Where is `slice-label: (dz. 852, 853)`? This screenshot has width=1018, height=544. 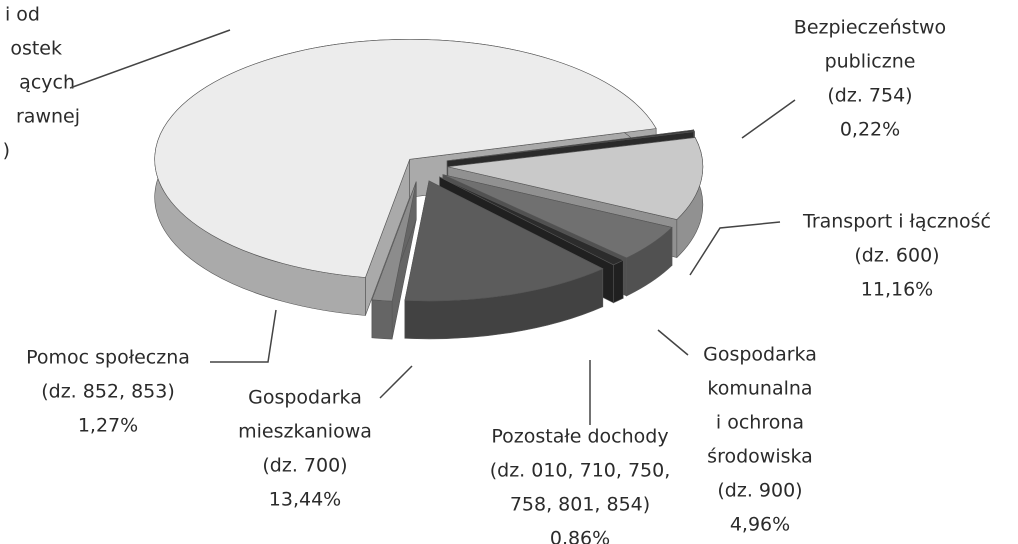 slice-label: (dz. 852, 853) is located at coordinates (108, 392).